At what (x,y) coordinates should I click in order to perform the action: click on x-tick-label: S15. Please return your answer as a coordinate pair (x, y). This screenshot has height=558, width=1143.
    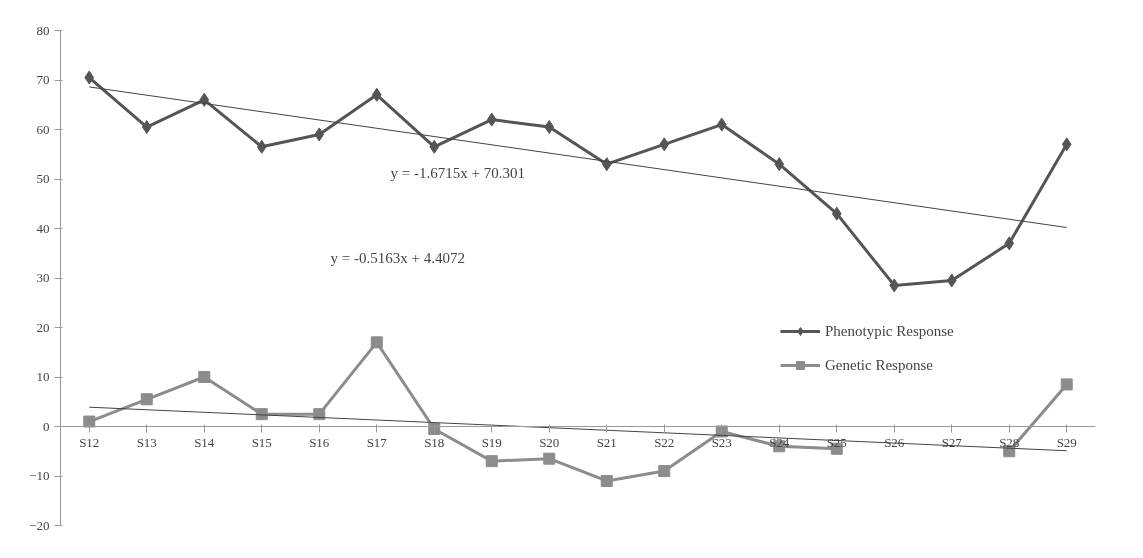
    Looking at the image, I should click on (261, 442).